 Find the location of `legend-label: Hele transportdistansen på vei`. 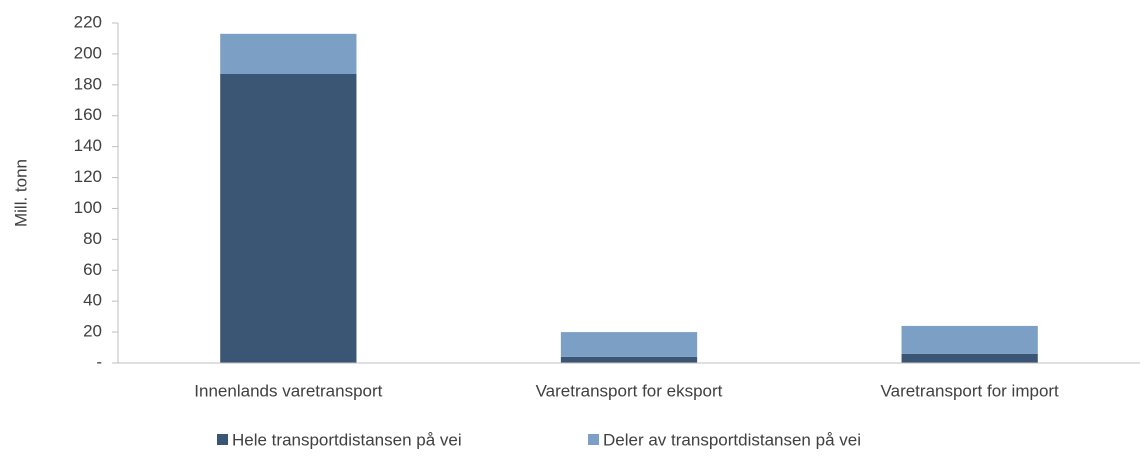

legend-label: Hele transportdistansen på vei is located at coordinates (347, 439).